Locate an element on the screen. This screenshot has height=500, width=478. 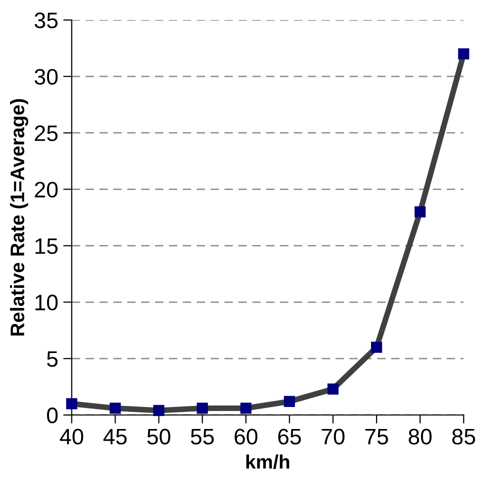
x-tick-label: 80 is located at coordinates (420, 436).